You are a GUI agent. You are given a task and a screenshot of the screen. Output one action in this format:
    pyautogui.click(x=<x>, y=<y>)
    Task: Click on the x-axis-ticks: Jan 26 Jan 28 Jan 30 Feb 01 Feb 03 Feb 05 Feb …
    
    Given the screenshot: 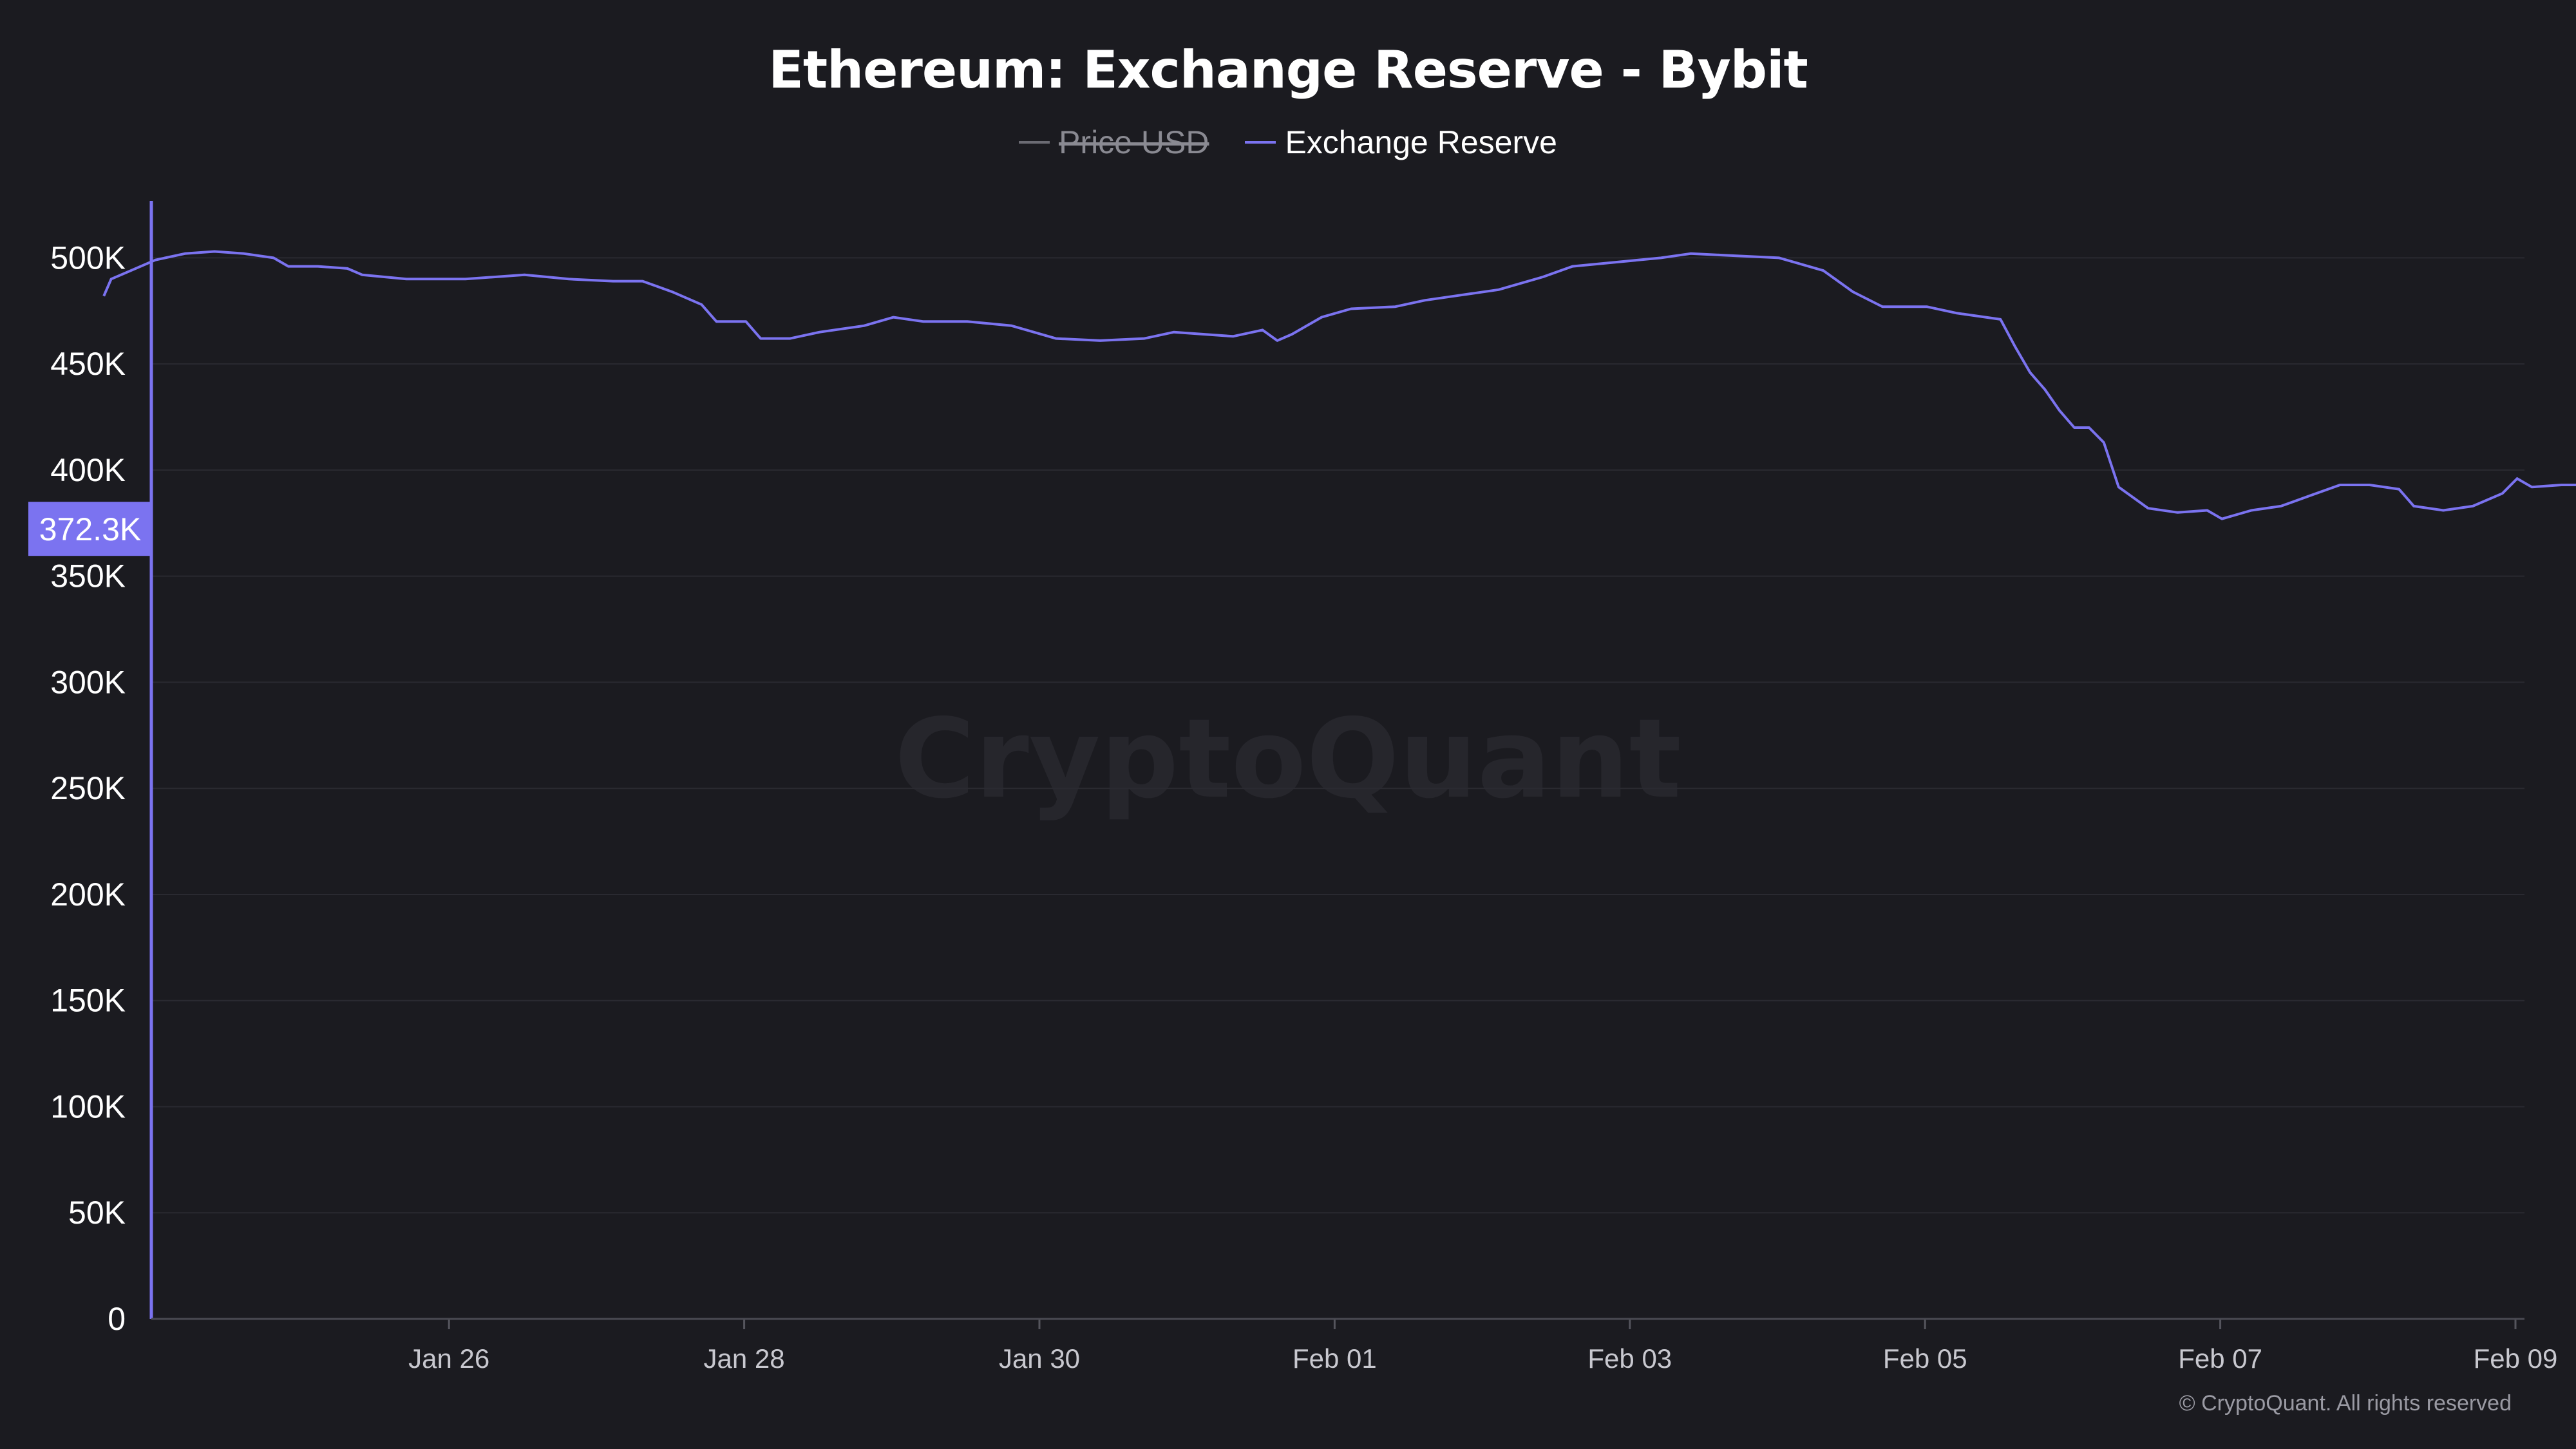 What is the action you would take?
    pyautogui.click(x=1483, y=1347)
    